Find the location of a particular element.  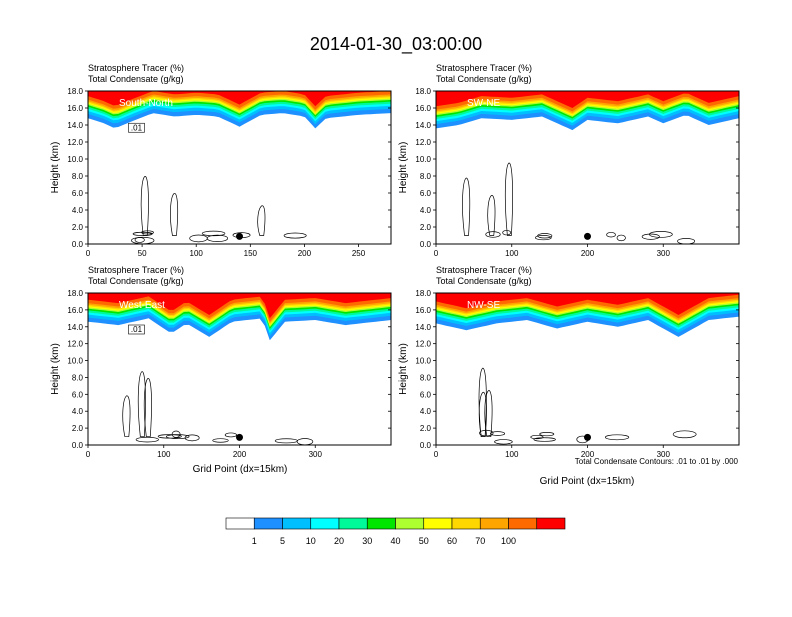

x-tick-label: 100 is located at coordinates (197, 253).